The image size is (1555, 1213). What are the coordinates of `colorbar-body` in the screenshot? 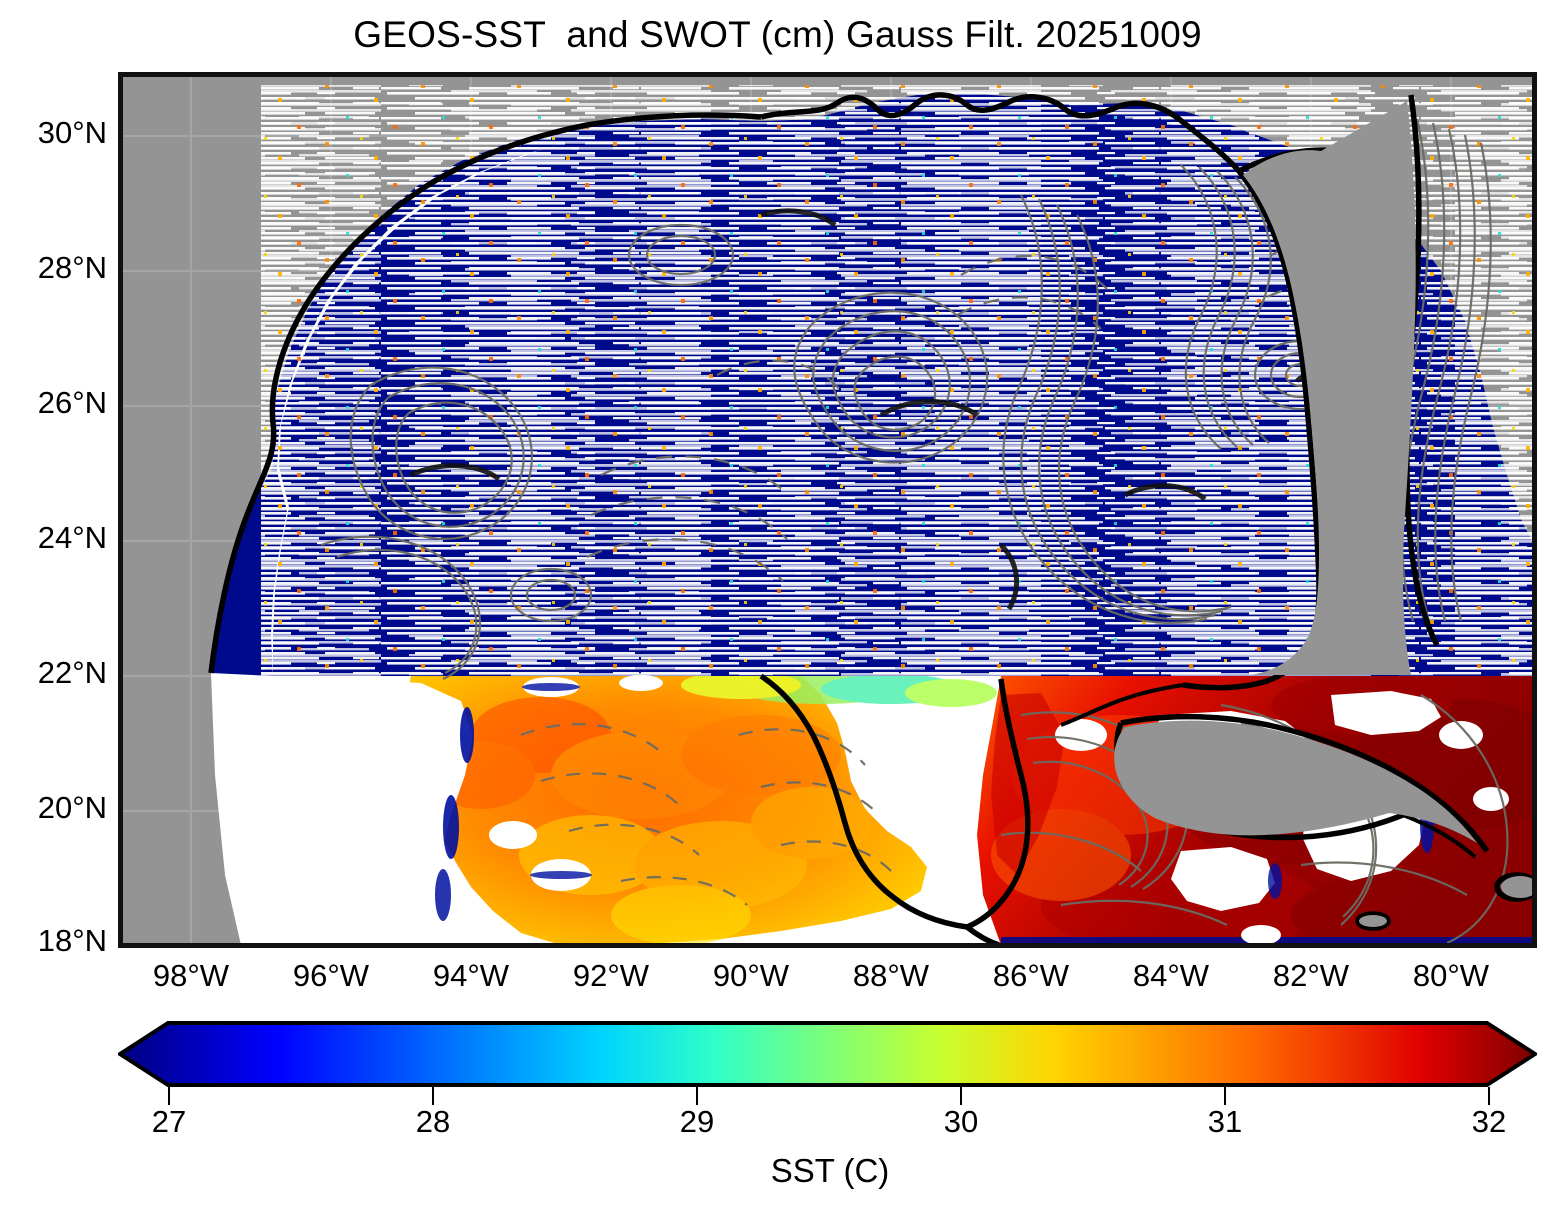 It's located at (827, 1054).